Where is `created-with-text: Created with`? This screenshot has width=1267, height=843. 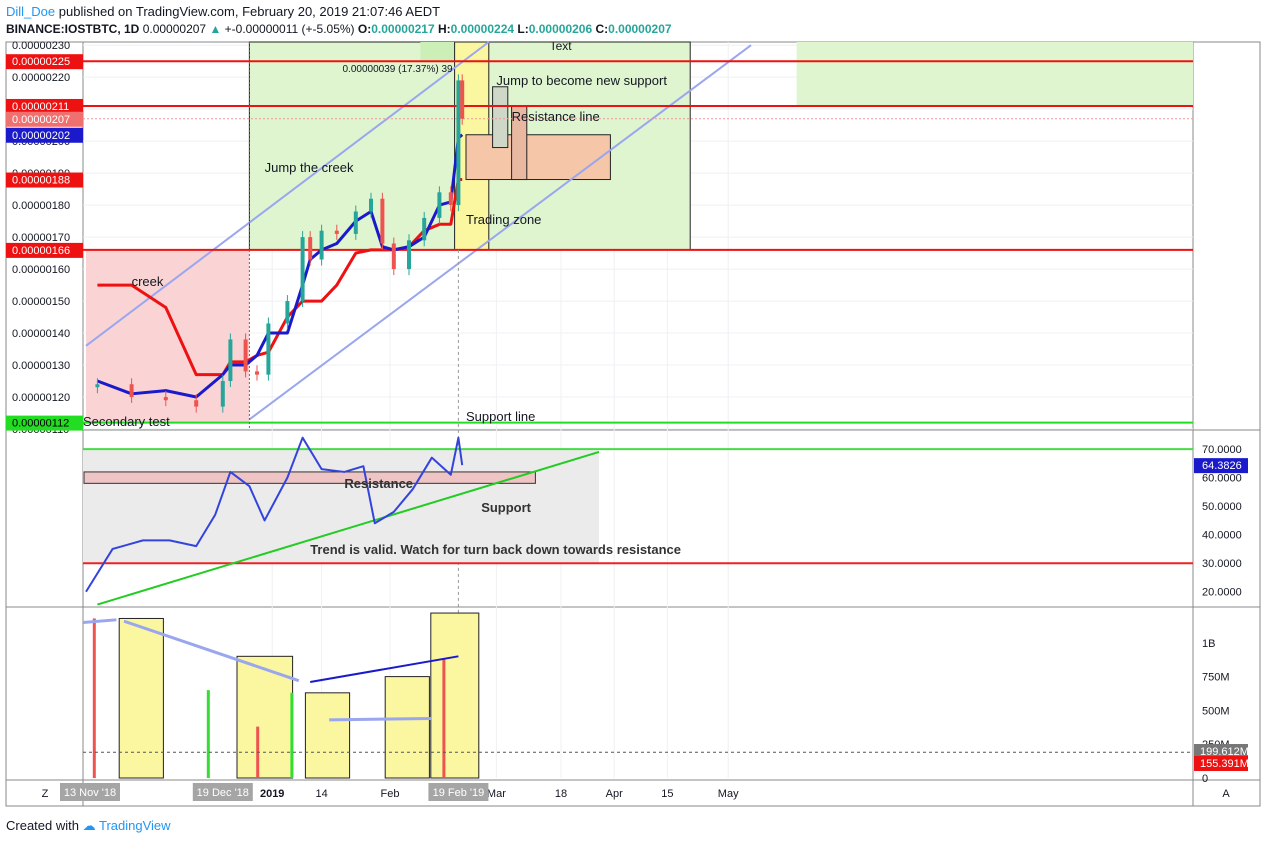 created-with-text: Created with is located at coordinates (42, 825).